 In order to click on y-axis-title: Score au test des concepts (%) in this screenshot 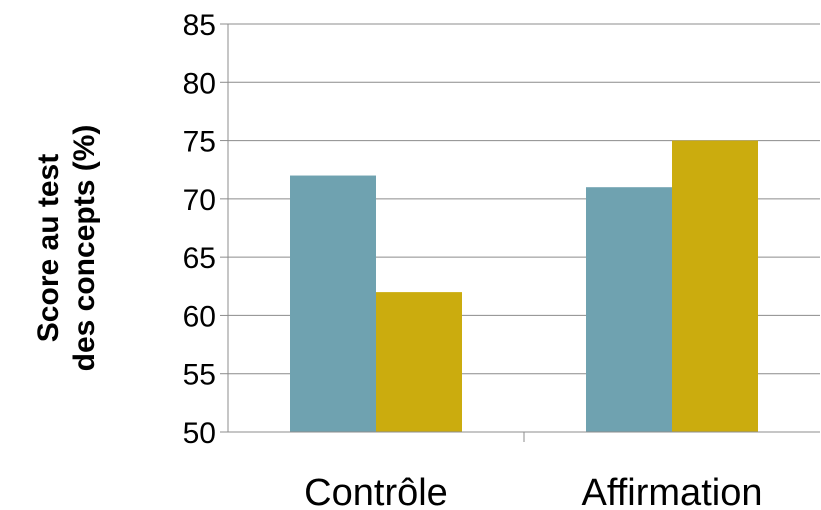, I will do `click(66, 248)`.